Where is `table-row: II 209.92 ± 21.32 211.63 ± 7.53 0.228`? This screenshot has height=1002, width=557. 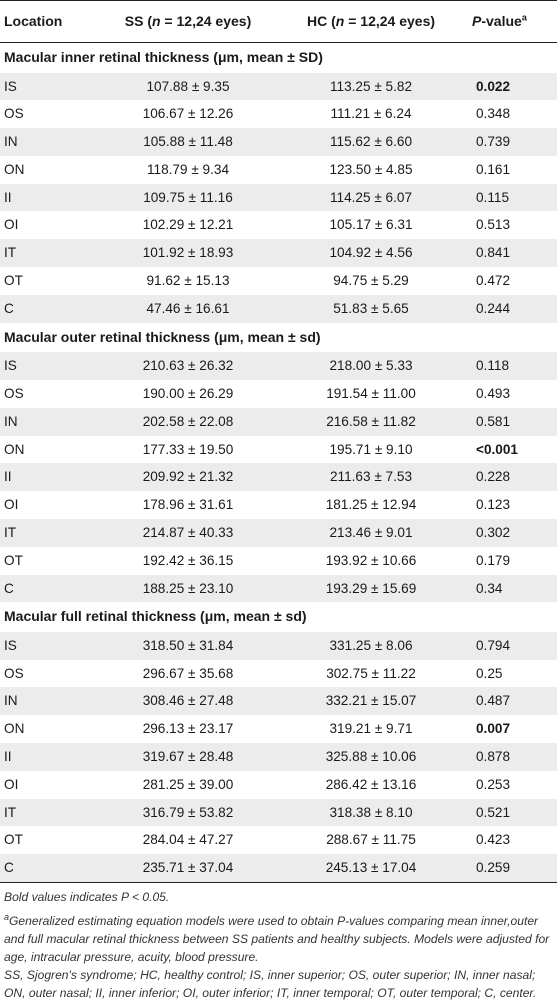
table-row: II 209.92 ± 21.32 211.63 ± 7.53 0.228 is located at coordinates (278, 477).